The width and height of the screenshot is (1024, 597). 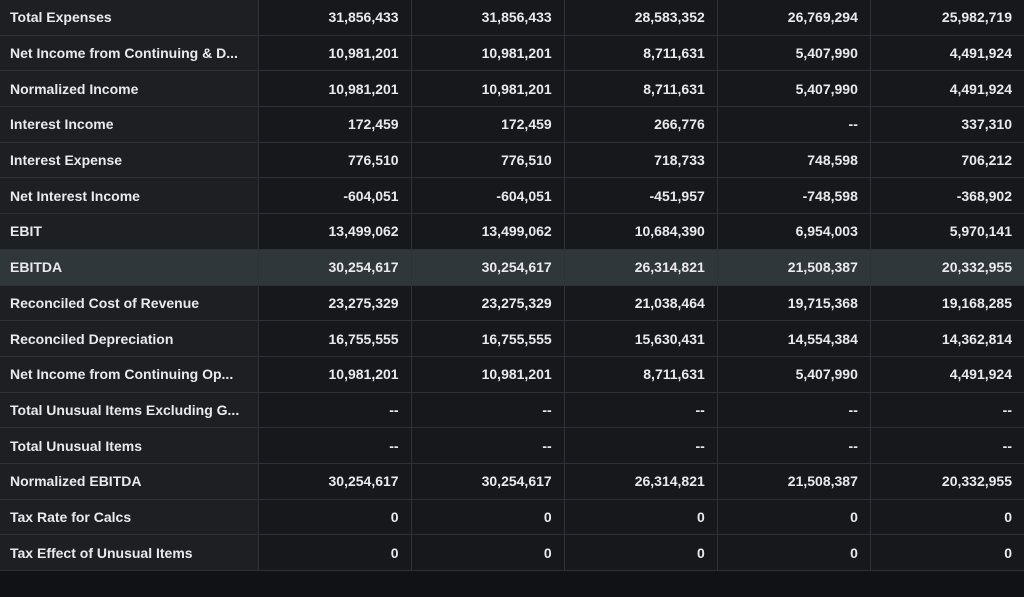 I want to click on table-row: Tax Rate for Calcs 0 0 0 0 0, so click(x=512, y=517).